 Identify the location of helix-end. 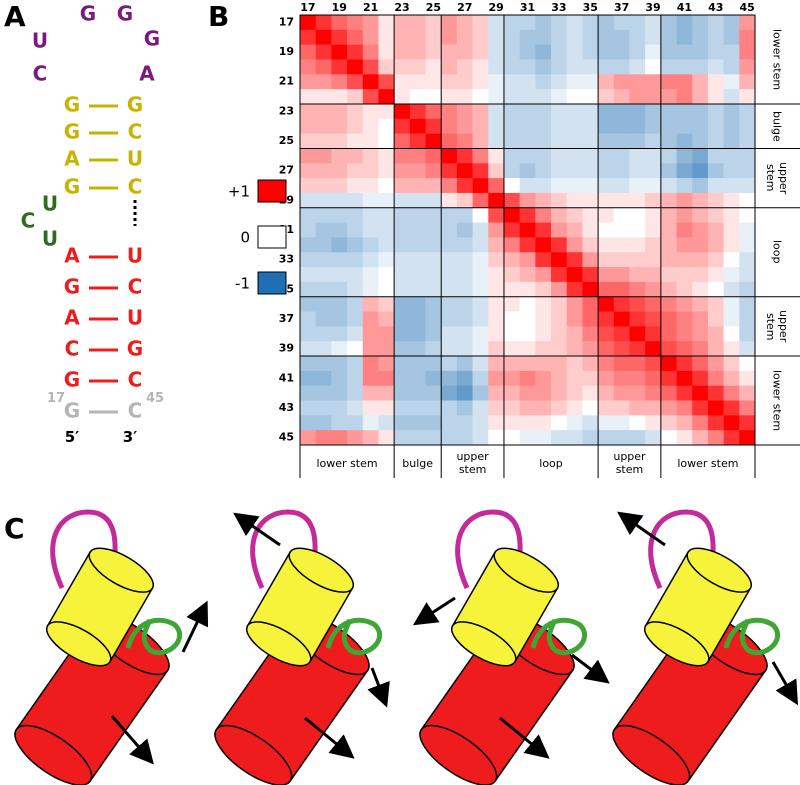
(719, 570).